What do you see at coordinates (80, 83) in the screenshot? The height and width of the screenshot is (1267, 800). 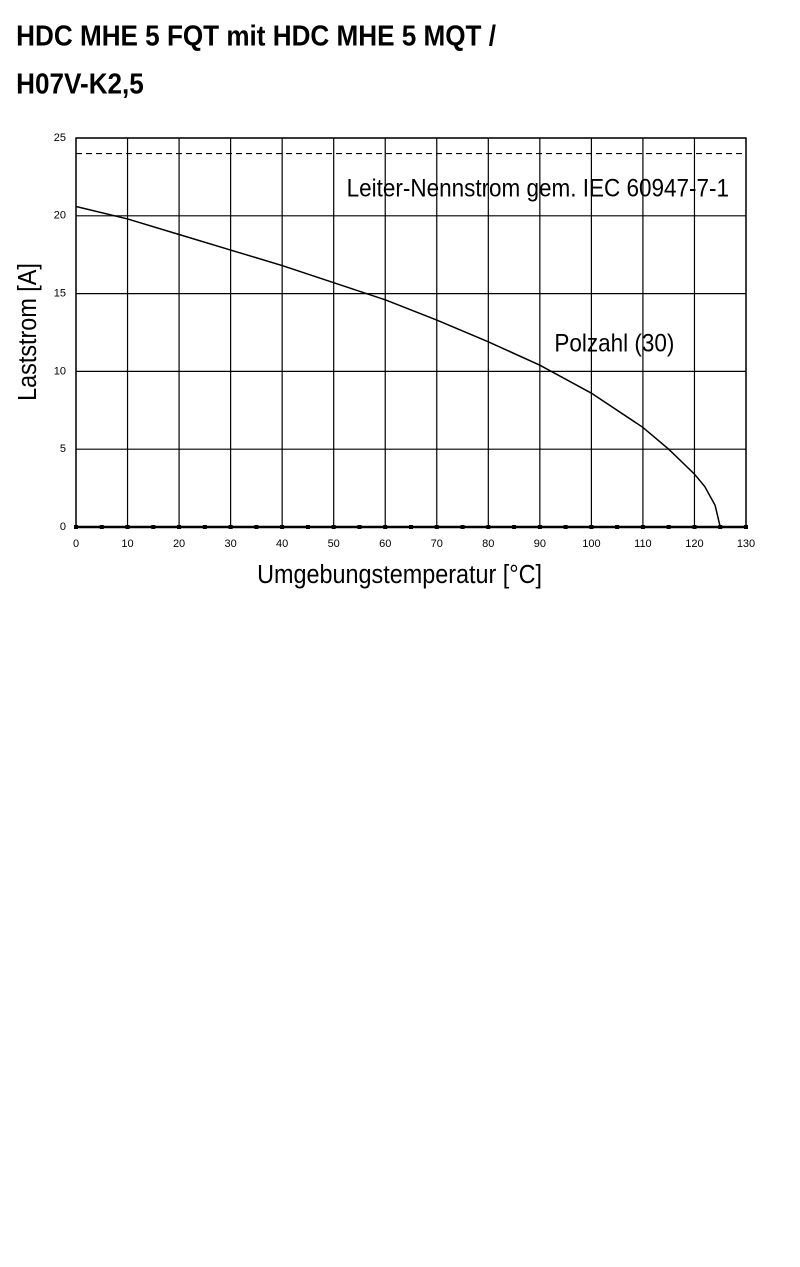 I see `chart-title: H07V-K2,5` at bounding box center [80, 83].